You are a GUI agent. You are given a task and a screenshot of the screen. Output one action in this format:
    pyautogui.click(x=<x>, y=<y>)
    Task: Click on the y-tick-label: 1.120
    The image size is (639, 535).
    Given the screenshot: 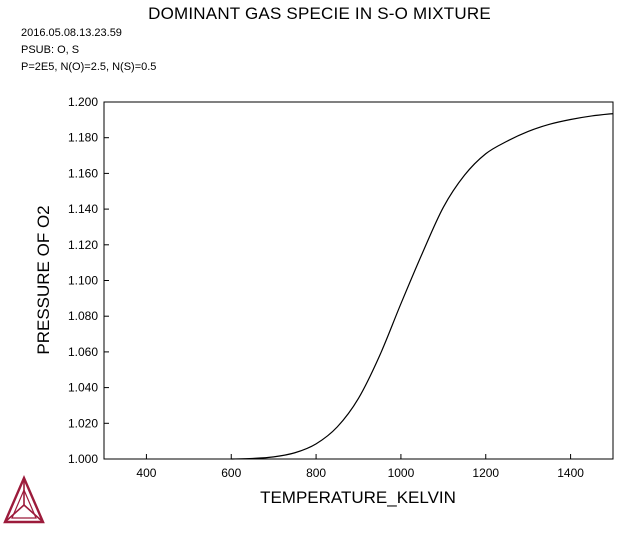 What is the action you would take?
    pyautogui.click(x=83, y=245)
    